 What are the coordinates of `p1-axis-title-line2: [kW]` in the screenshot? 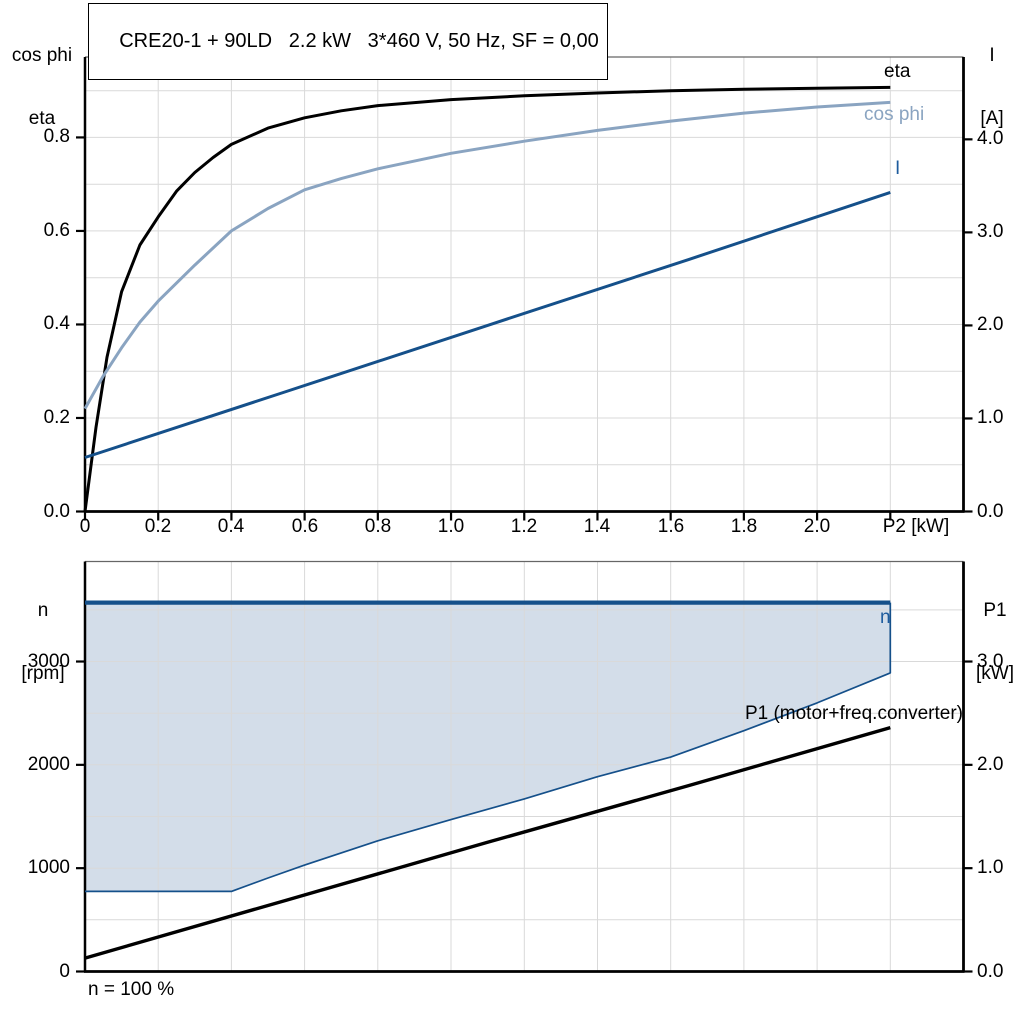 It's located at (995, 673).